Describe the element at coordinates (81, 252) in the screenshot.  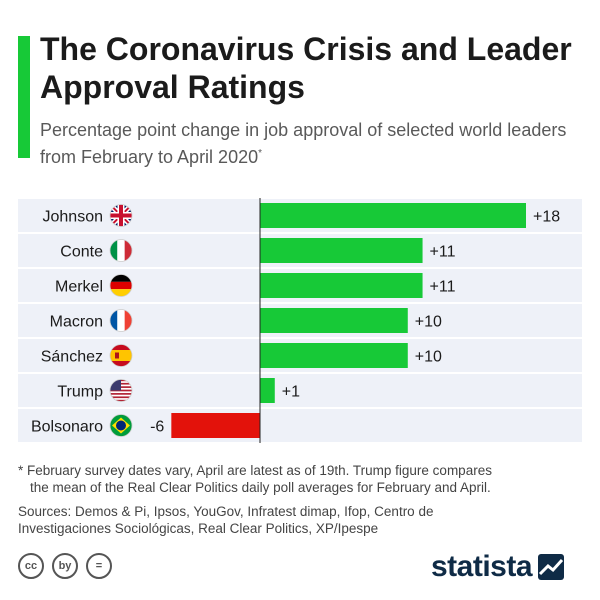
I see `category-label-conte: Conte` at that location.